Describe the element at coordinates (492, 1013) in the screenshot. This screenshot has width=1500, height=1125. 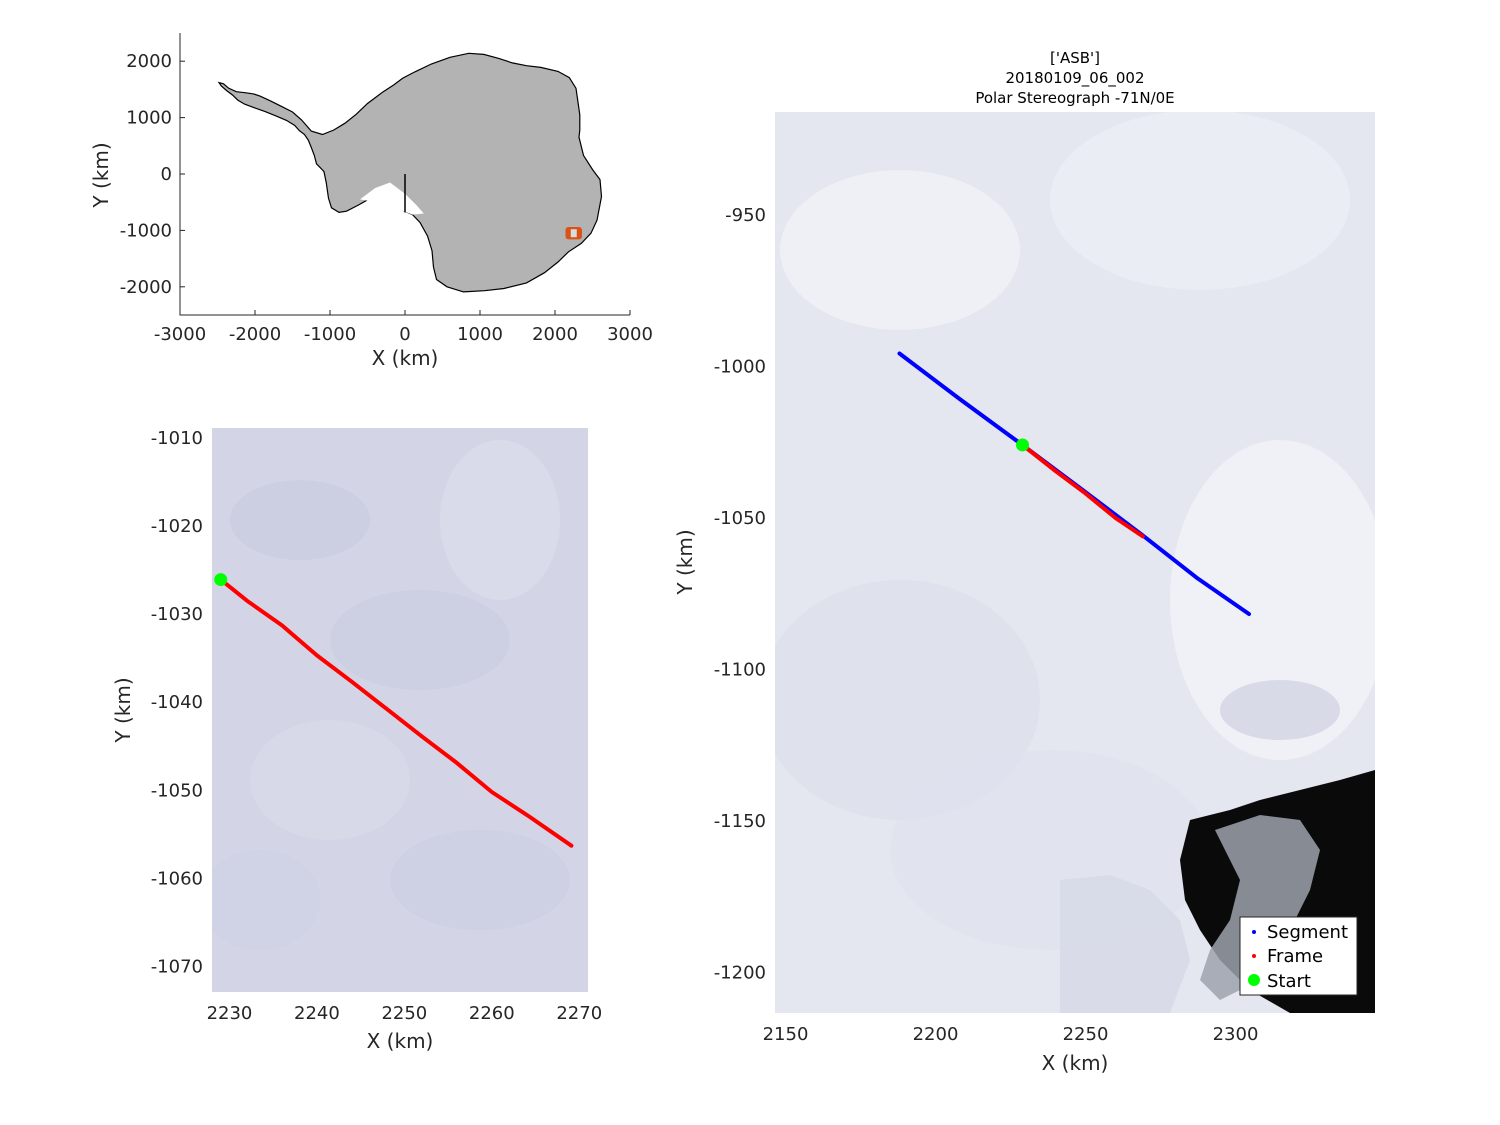
I see `frame-x-tick-label: 2260` at that location.